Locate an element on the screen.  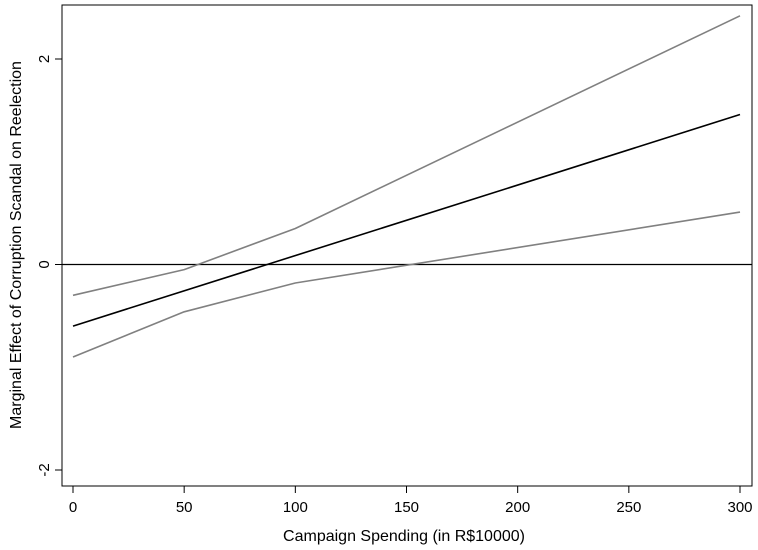
y-axis: -2 0 2 is located at coordinates (49, 266).